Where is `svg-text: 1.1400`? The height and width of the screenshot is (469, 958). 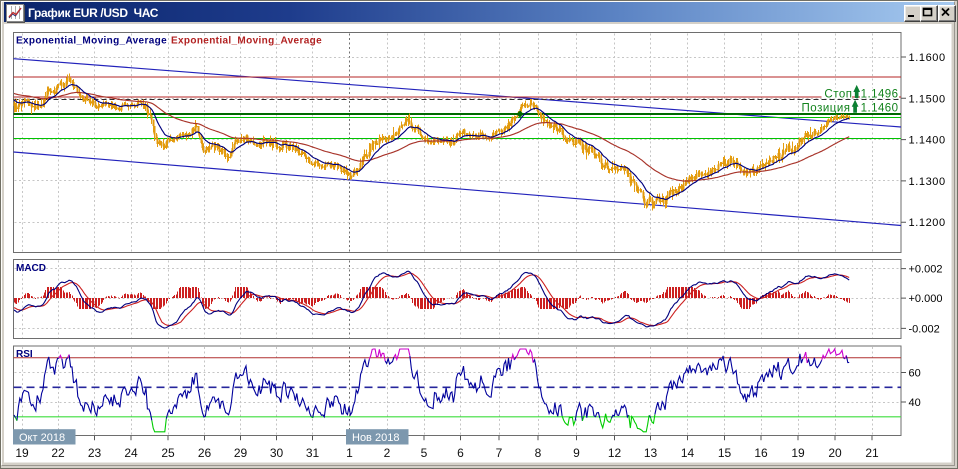 svg-text: 1.1400 is located at coordinates (927, 141).